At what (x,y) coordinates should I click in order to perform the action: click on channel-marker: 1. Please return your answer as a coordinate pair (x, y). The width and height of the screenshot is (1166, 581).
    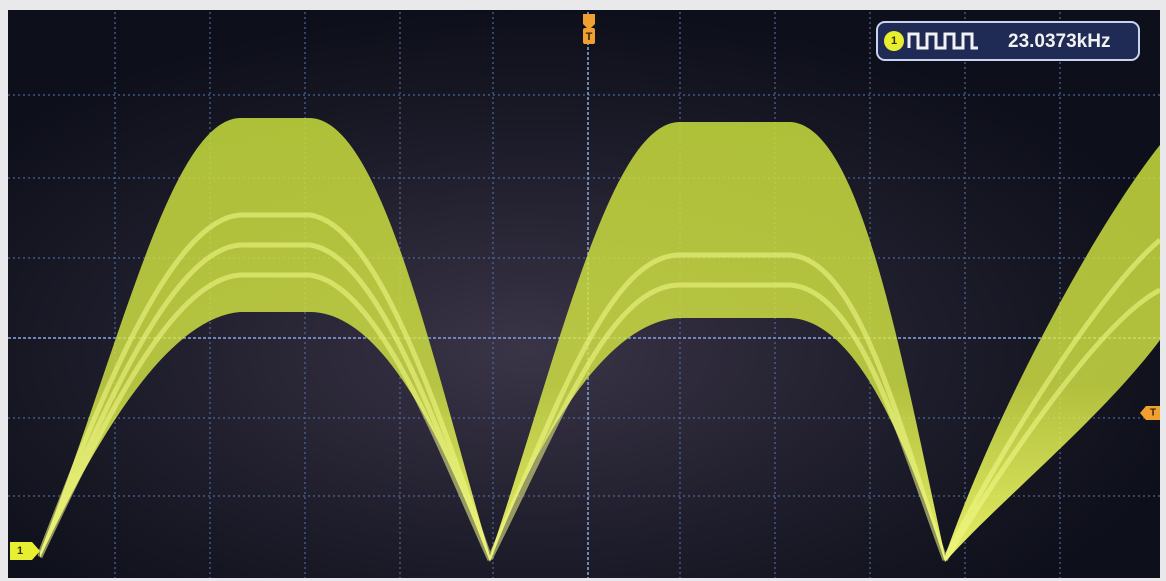
    Looking at the image, I should click on (25, 551).